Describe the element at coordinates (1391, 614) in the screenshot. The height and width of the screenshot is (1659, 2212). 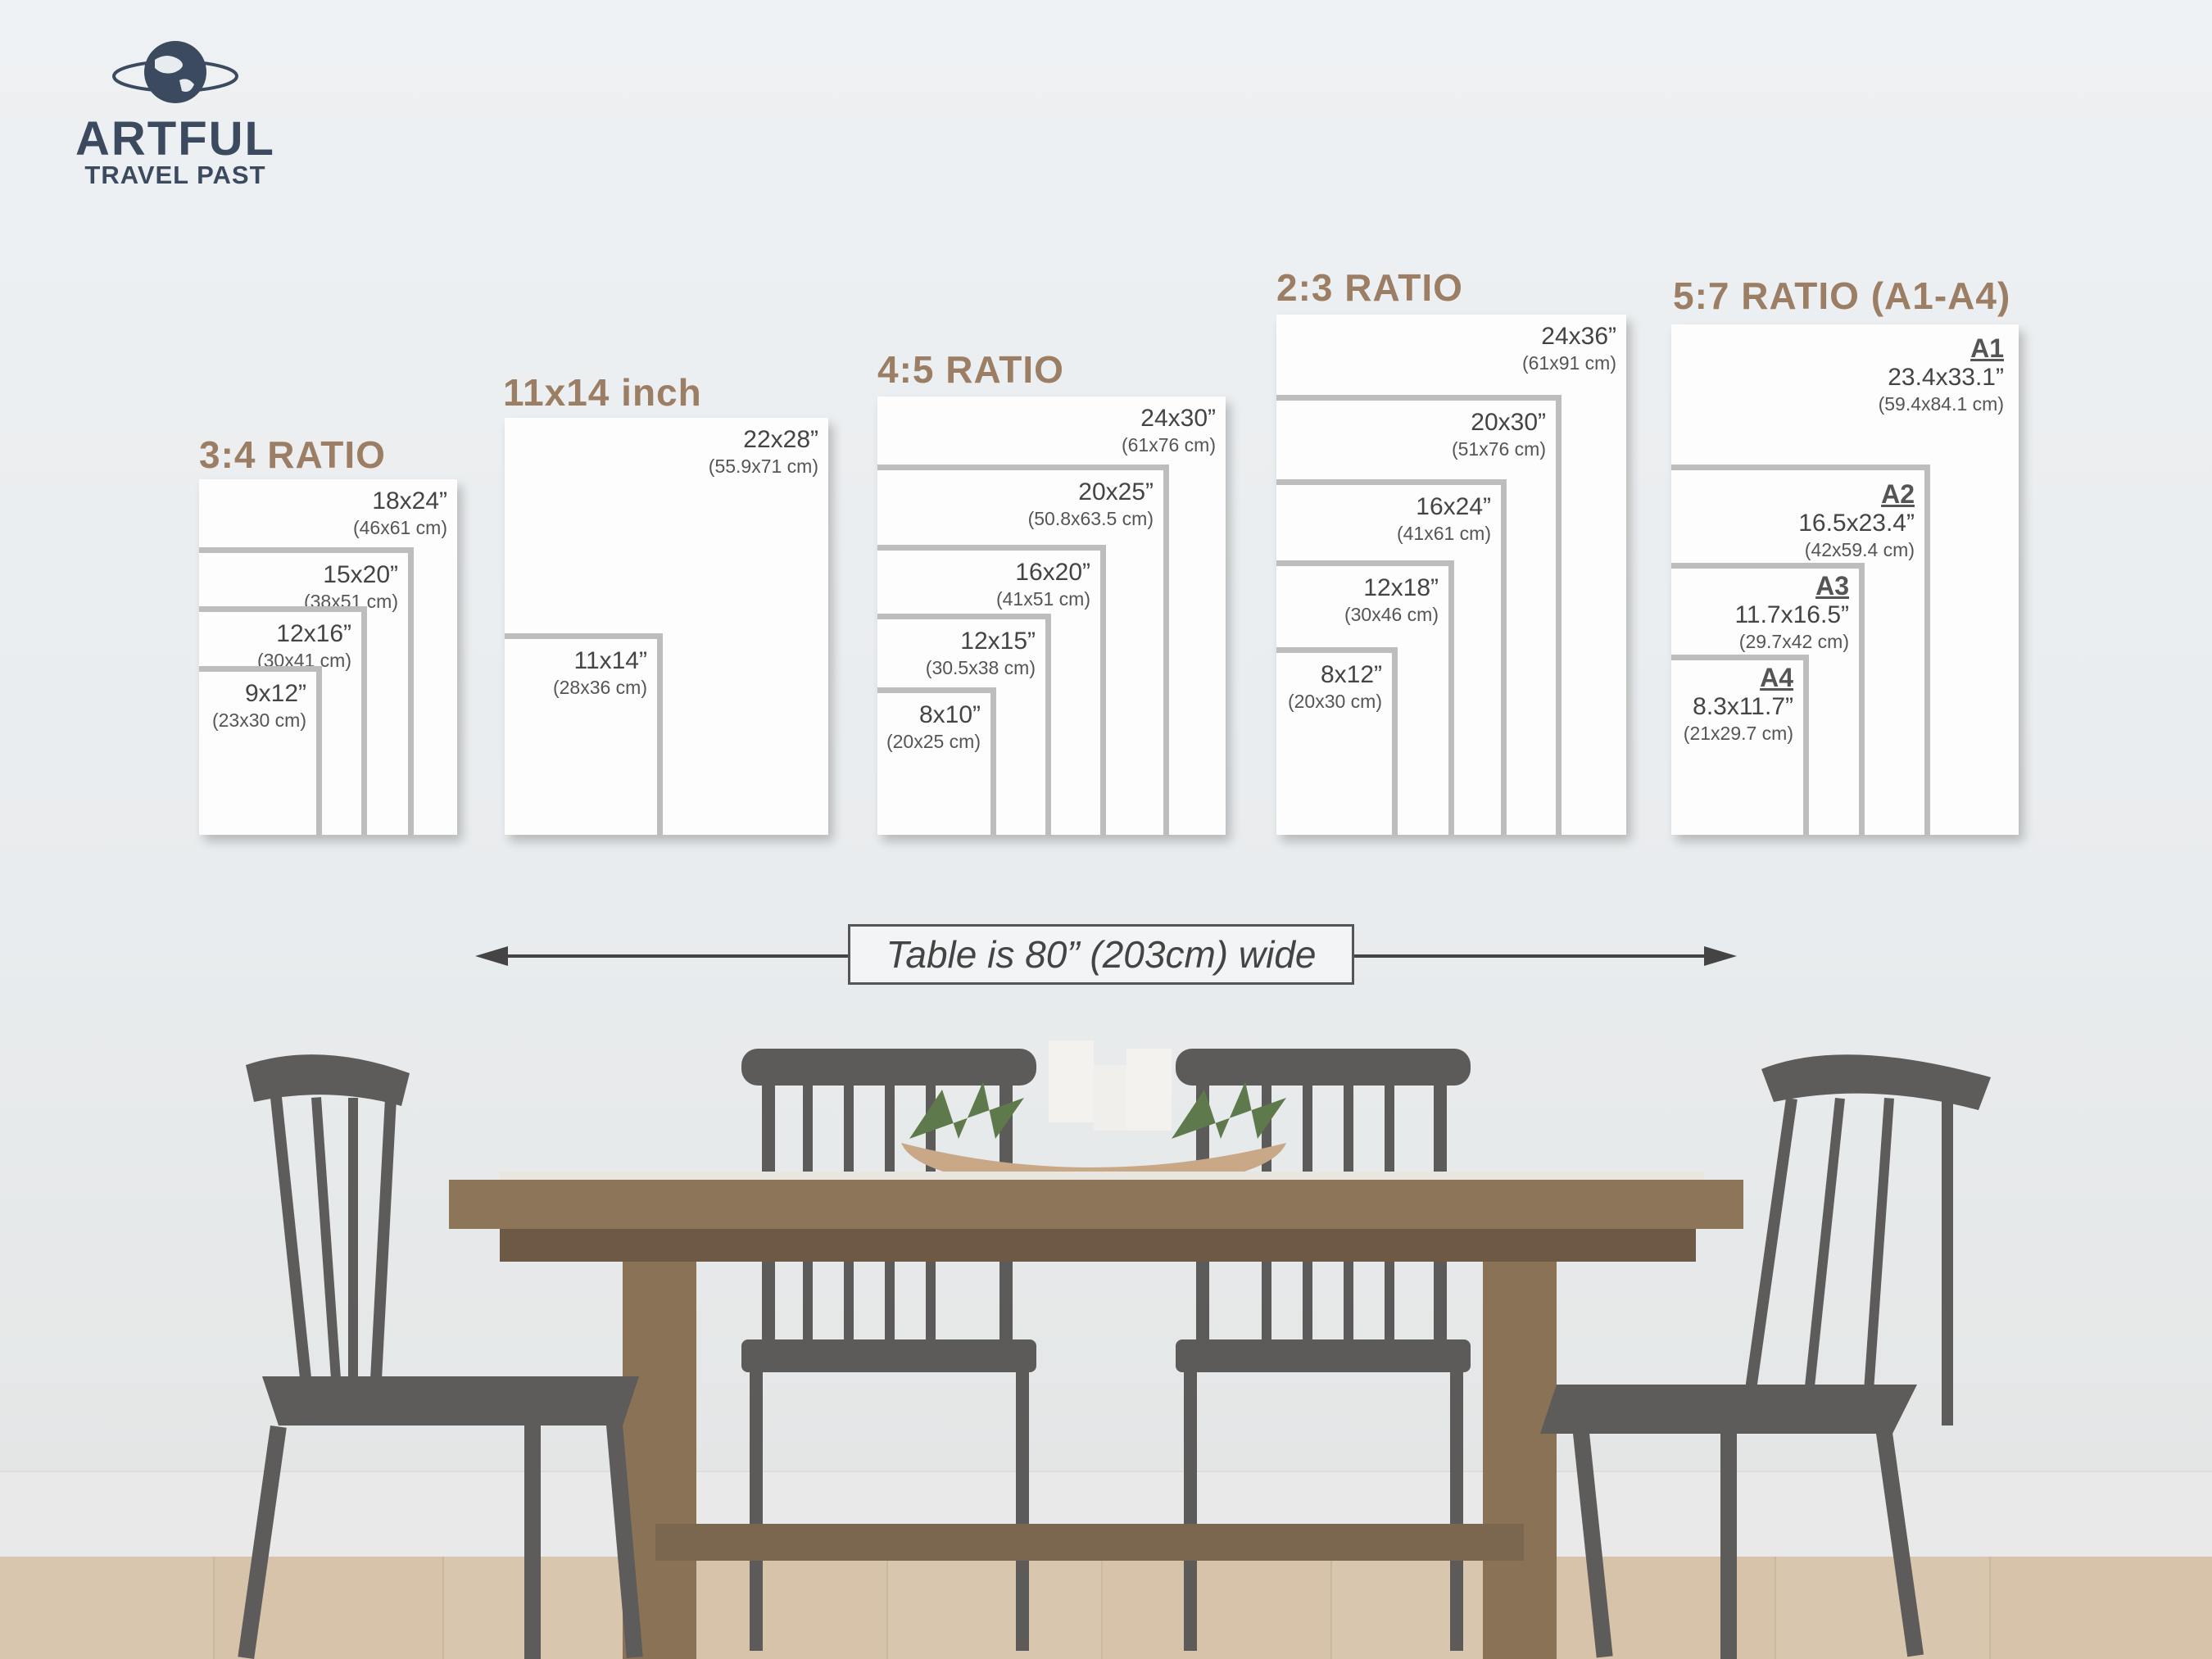
I see `size-cm: (30x46 cm)` at that location.